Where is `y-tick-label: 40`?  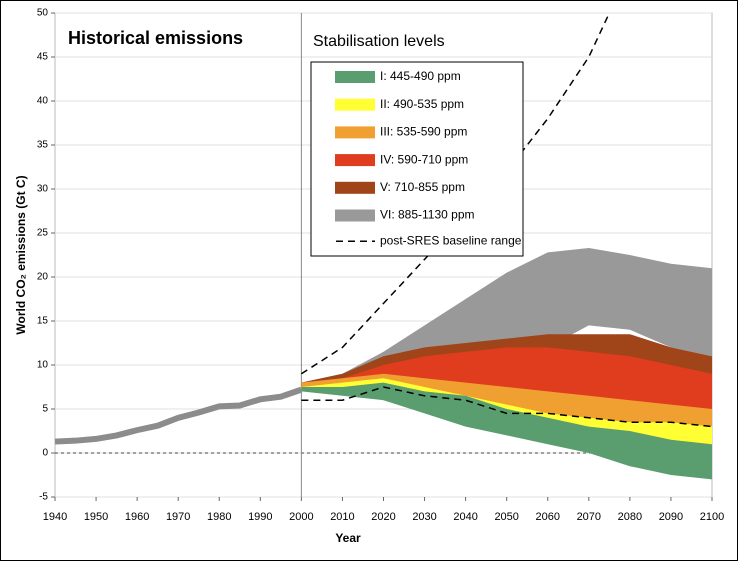 y-tick-label: 40 is located at coordinates (43, 101).